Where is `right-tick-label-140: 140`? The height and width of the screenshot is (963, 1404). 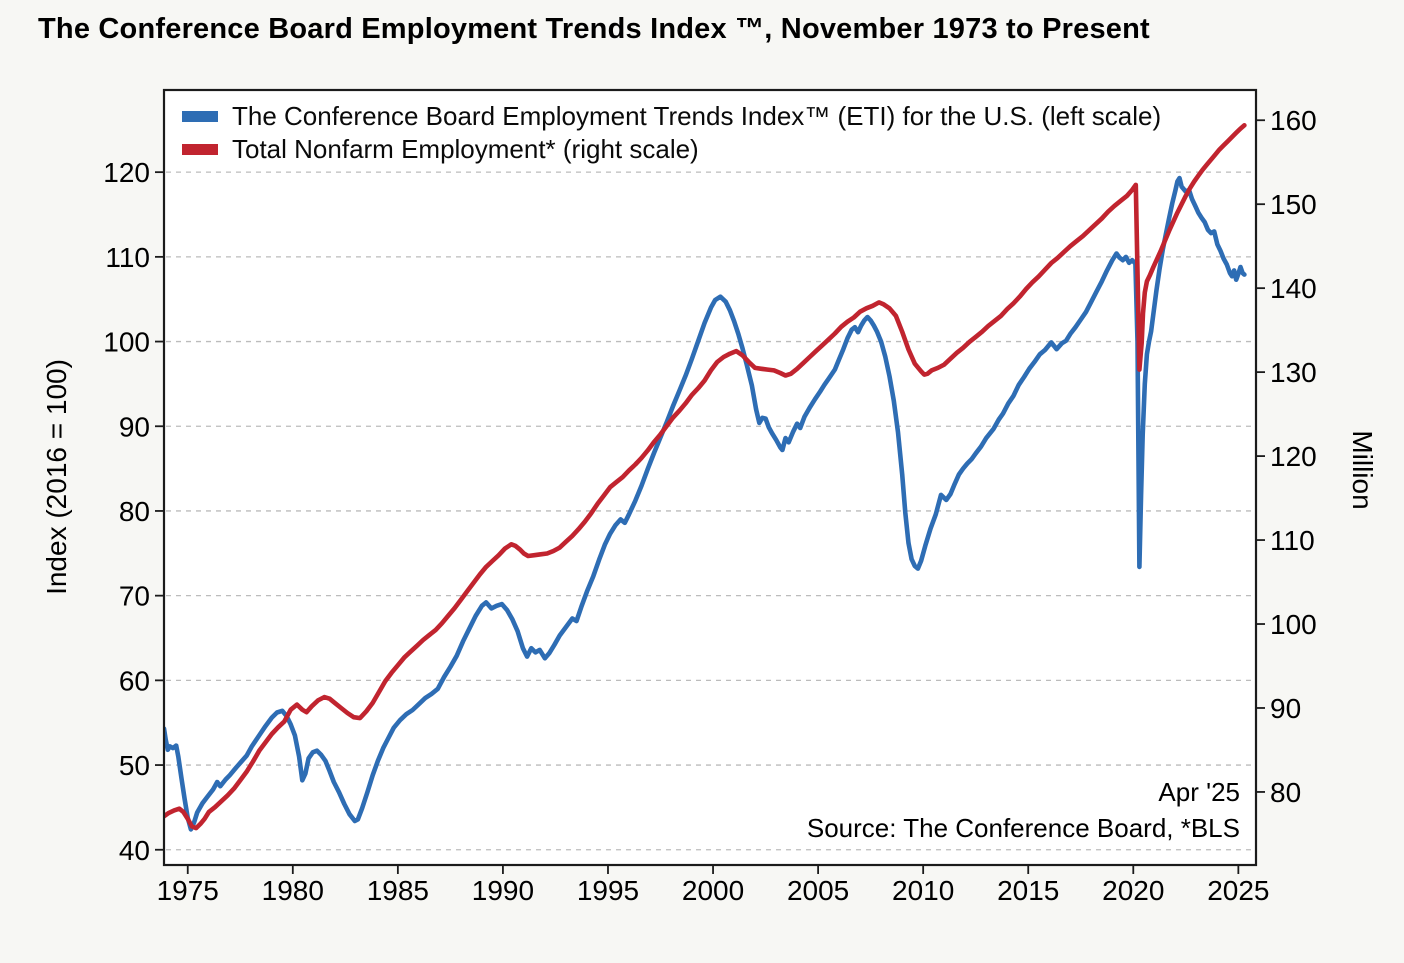 right-tick-label-140: 140 is located at coordinates (1293, 288).